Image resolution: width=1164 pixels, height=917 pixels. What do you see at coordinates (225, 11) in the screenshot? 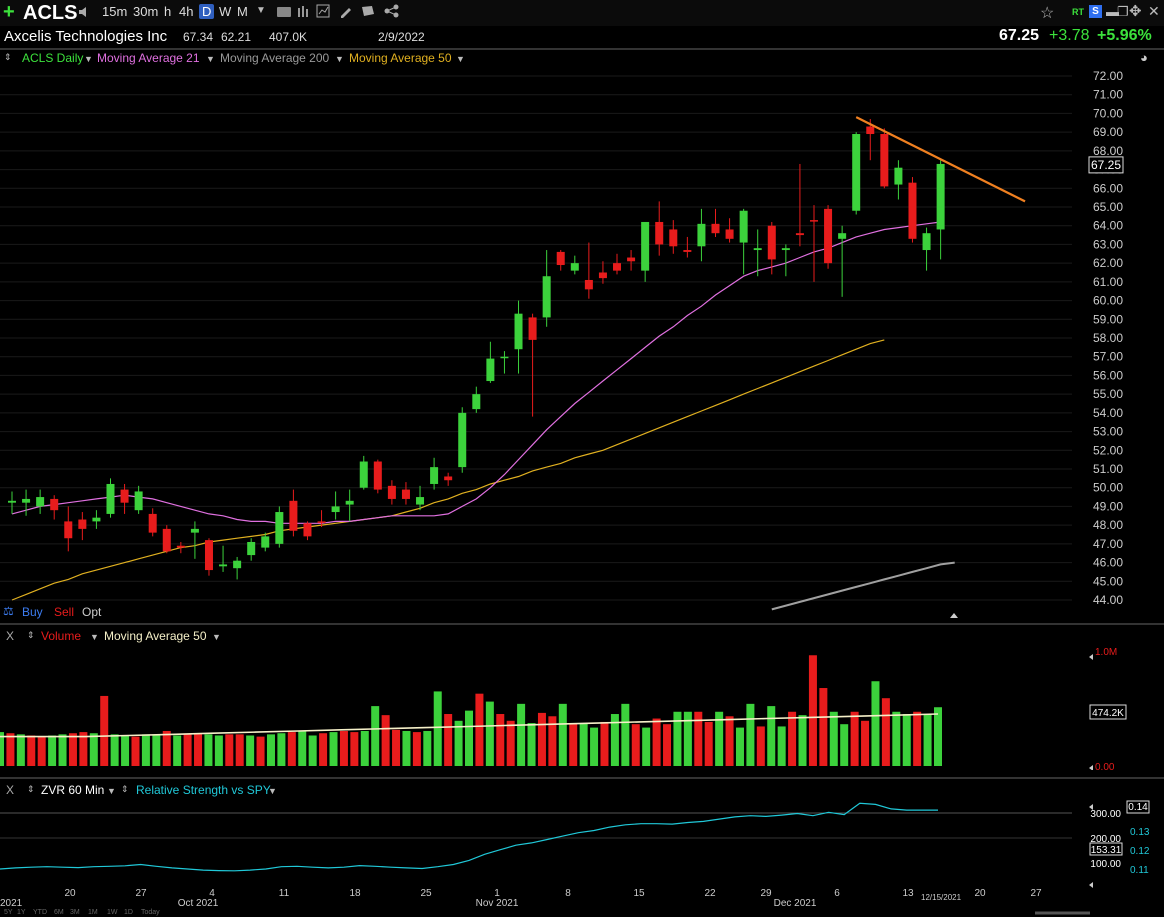
I see `tf-weekly: W` at bounding box center [225, 11].